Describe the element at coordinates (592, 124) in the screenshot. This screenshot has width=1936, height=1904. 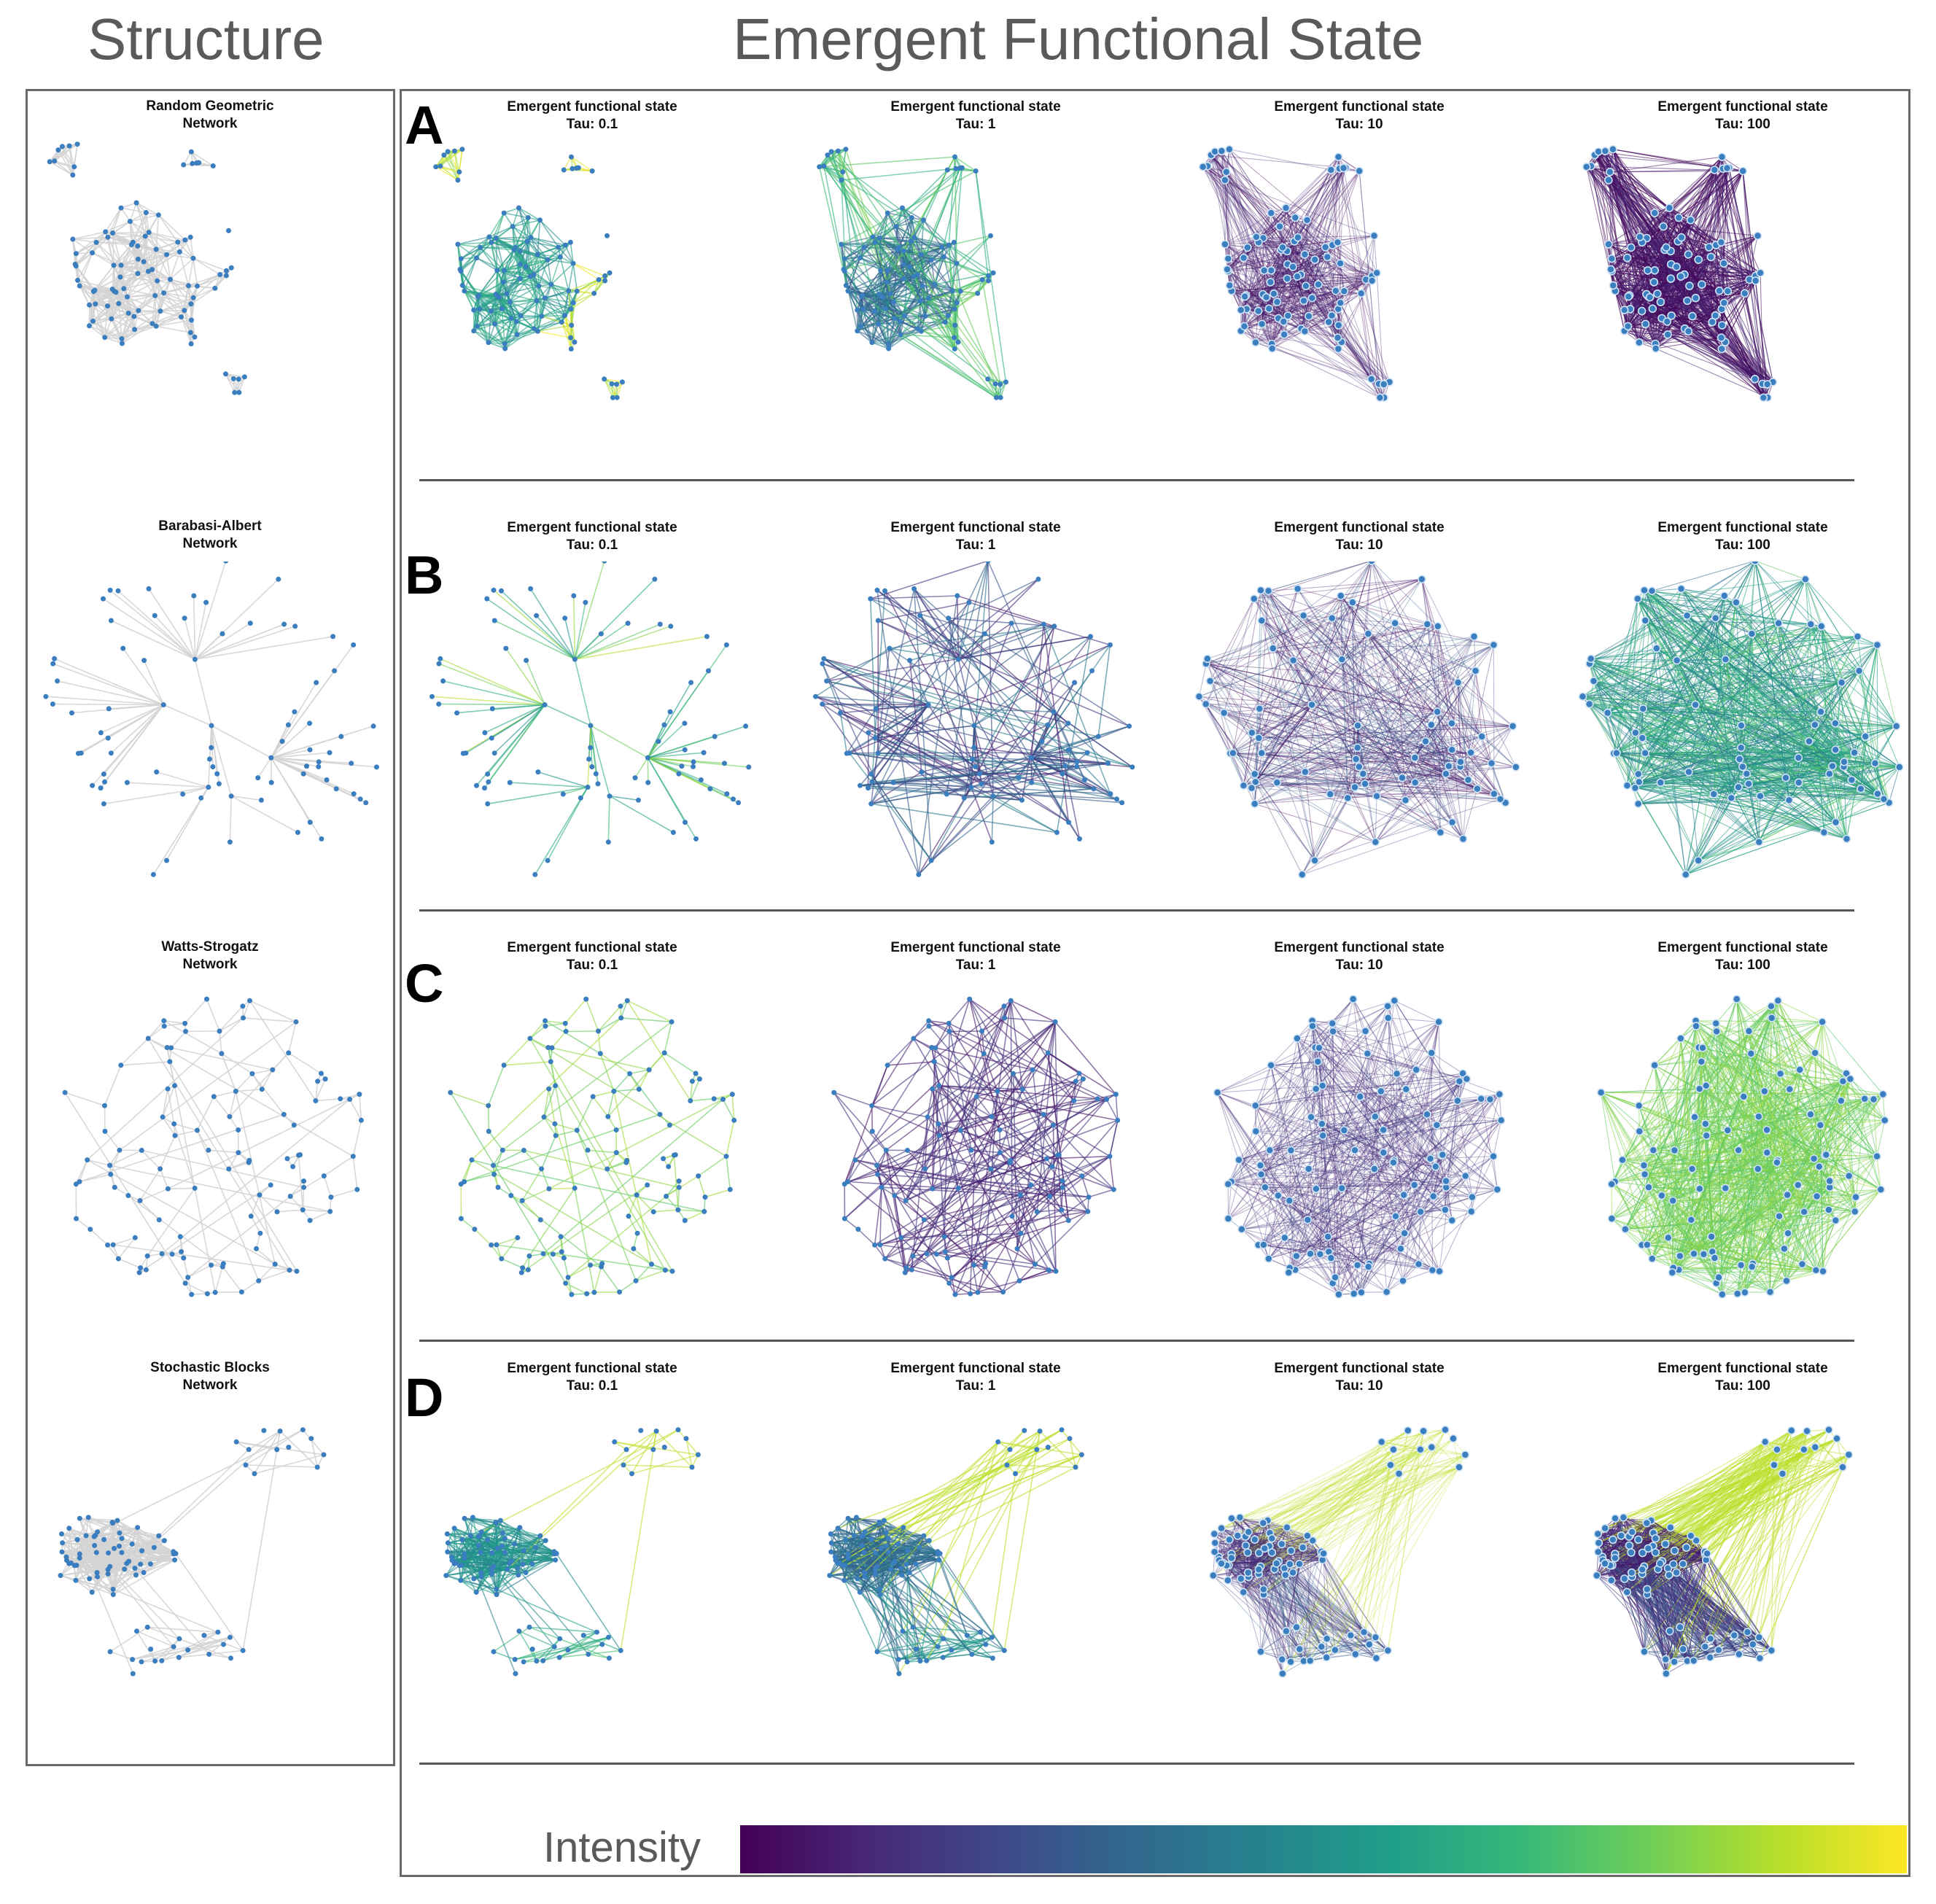
I see `panel-tau-text: Tau: 0.1` at that location.